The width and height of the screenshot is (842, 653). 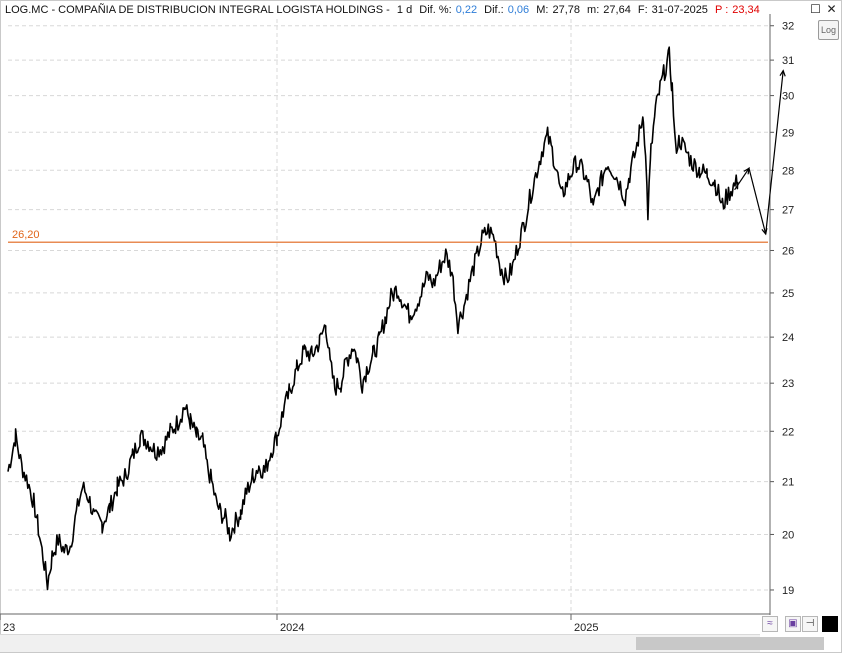 I want to click on date-label: F:, so click(x=642, y=10).